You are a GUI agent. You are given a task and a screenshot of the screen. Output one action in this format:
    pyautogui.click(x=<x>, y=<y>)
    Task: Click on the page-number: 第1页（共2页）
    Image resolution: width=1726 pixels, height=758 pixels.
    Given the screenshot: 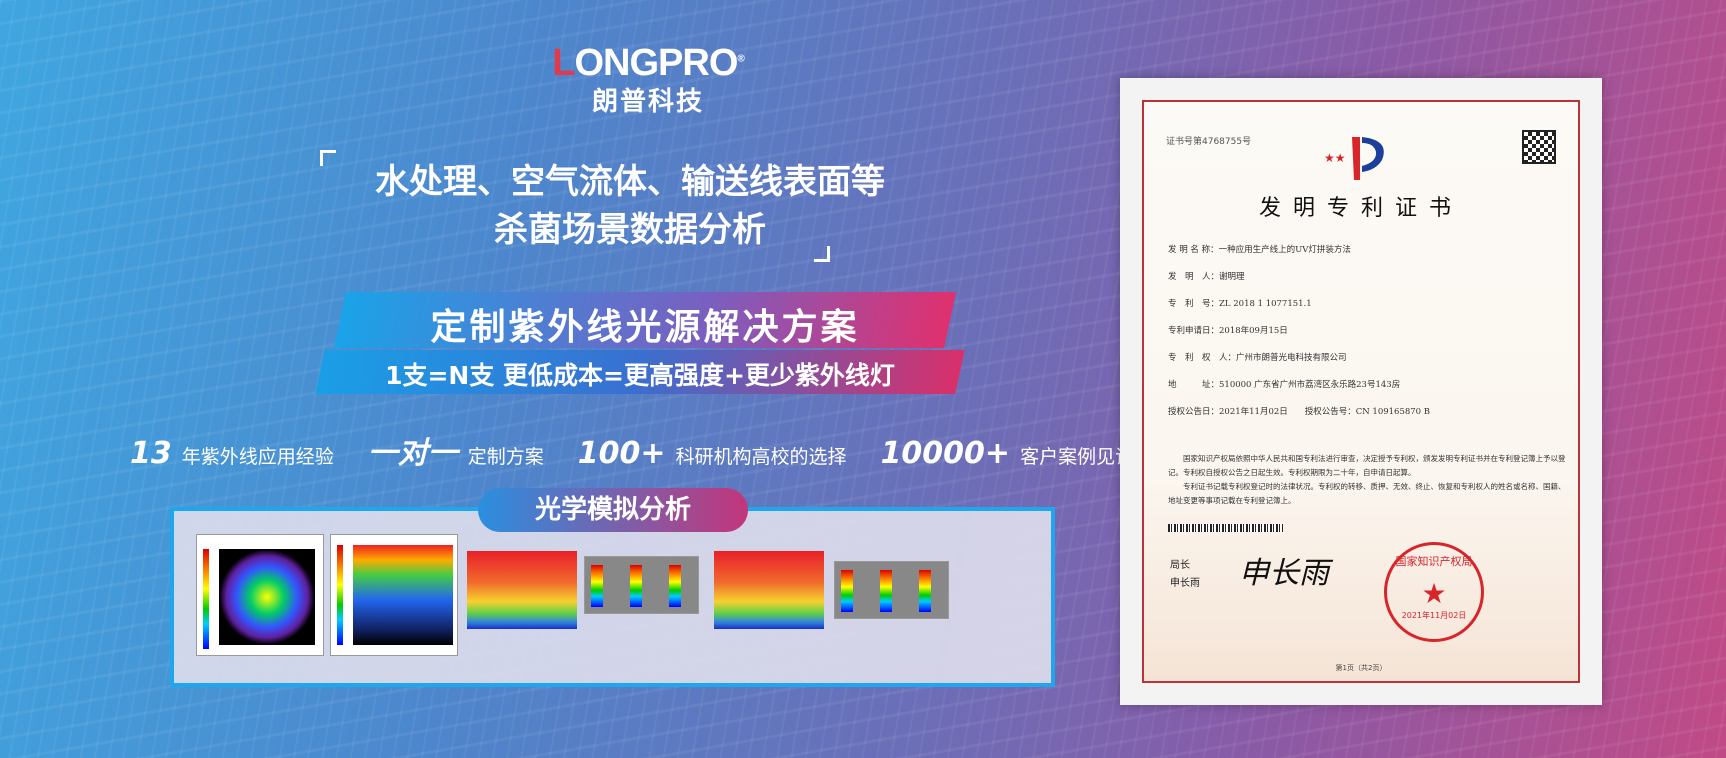 What is the action you would take?
    pyautogui.click(x=1361, y=668)
    